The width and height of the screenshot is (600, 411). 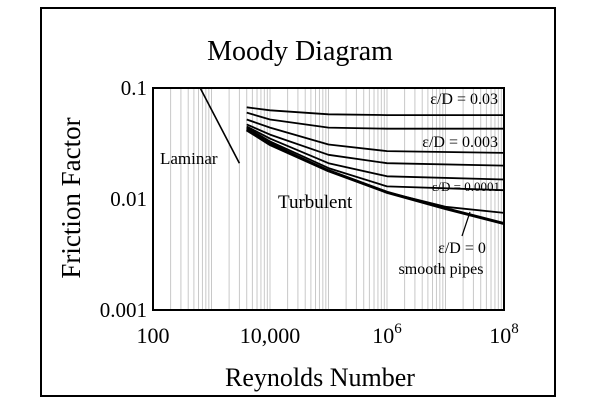 I want to click on smooth-pipes-pointer, so click(x=466, y=224).